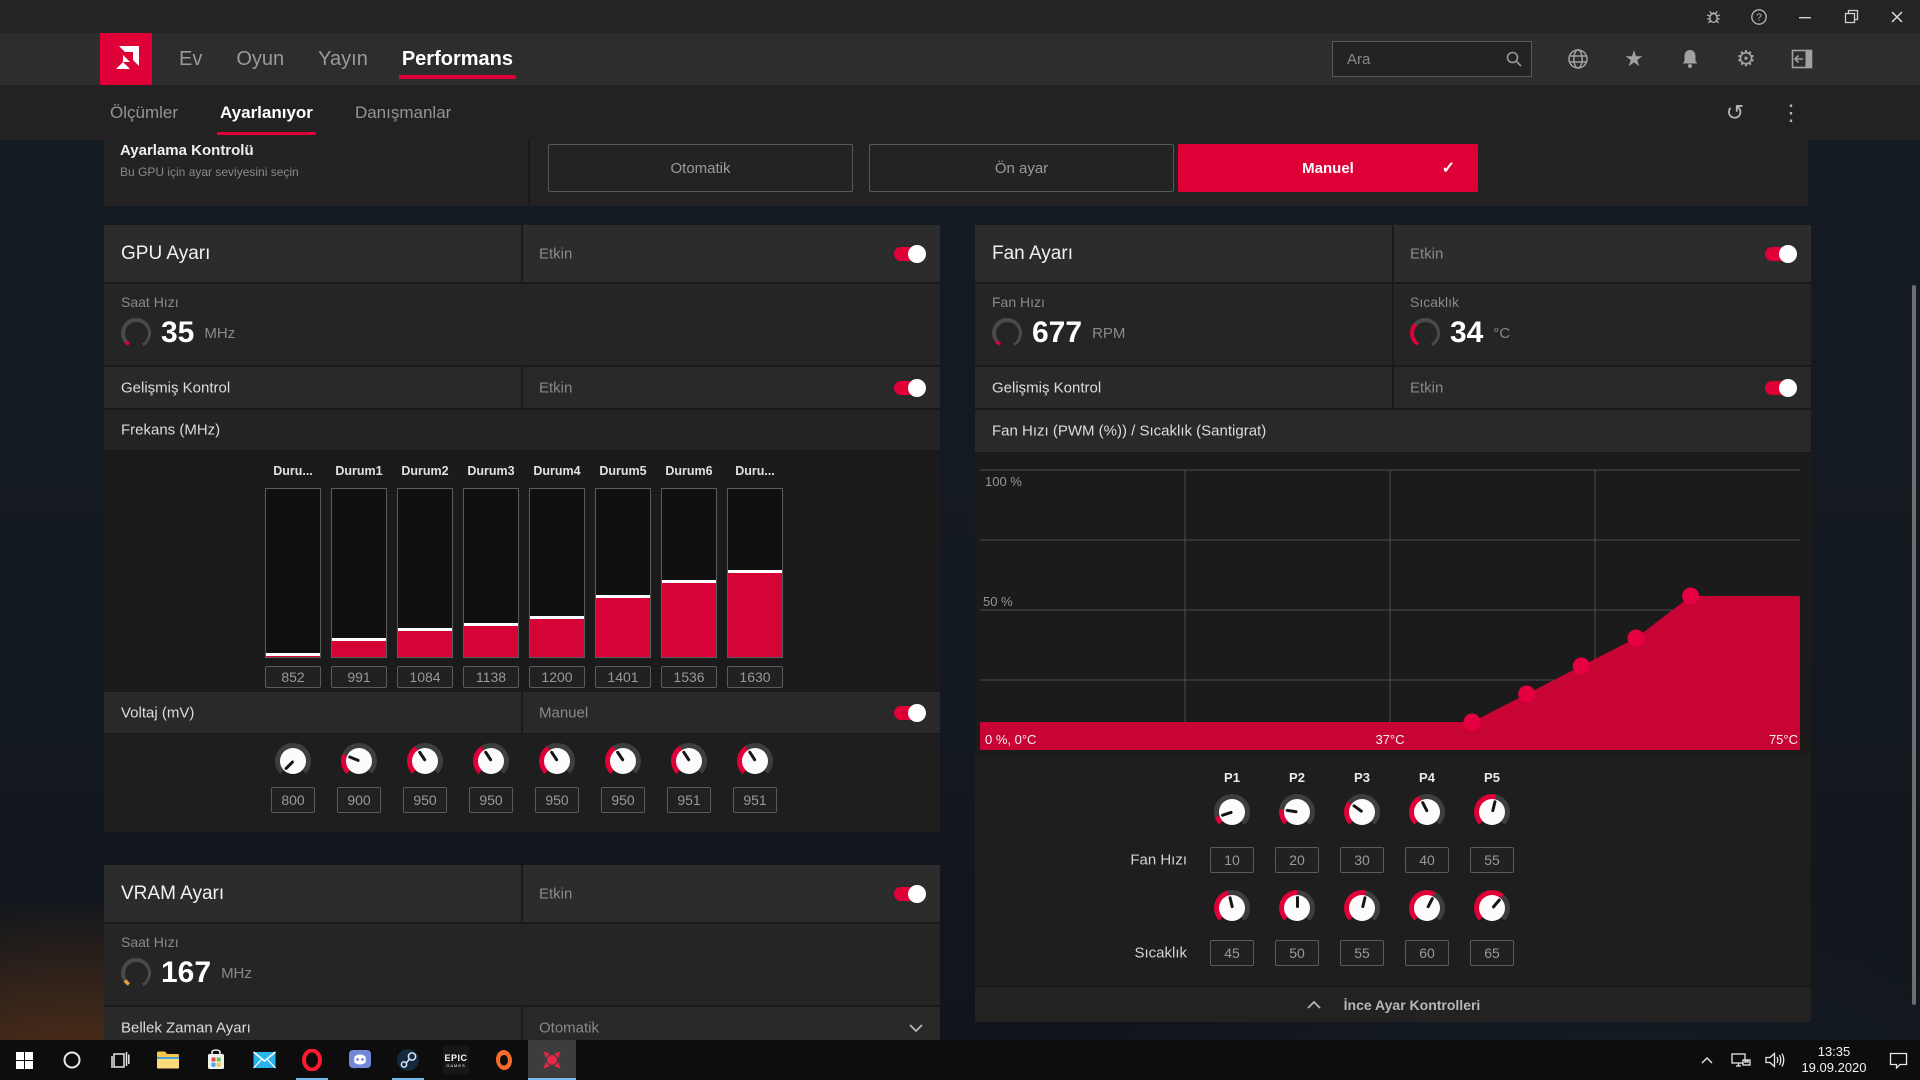 The width and height of the screenshot is (1920, 1080). I want to click on task-view-icon, so click(120, 1060).